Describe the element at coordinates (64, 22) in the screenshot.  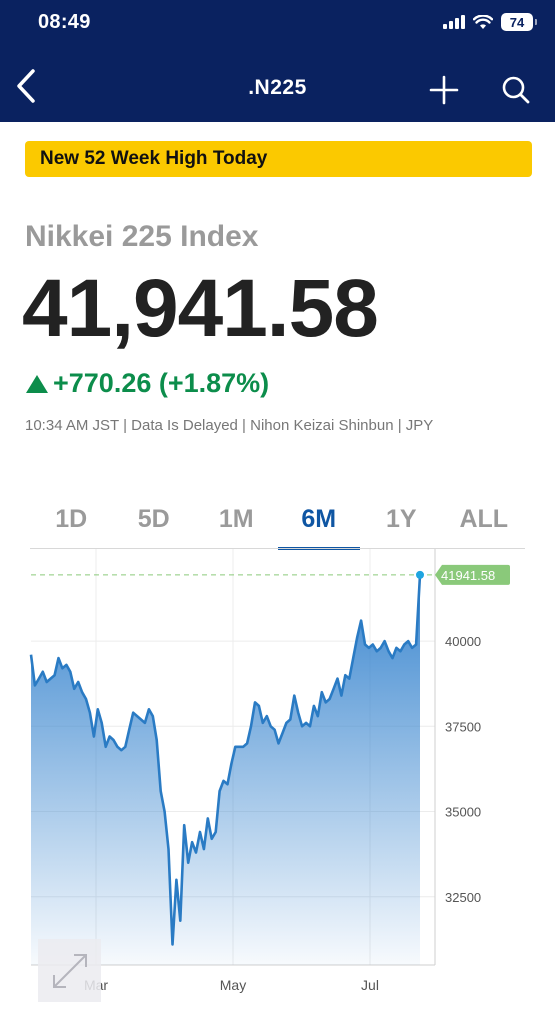
I see `status-time: 08:49` at that location.